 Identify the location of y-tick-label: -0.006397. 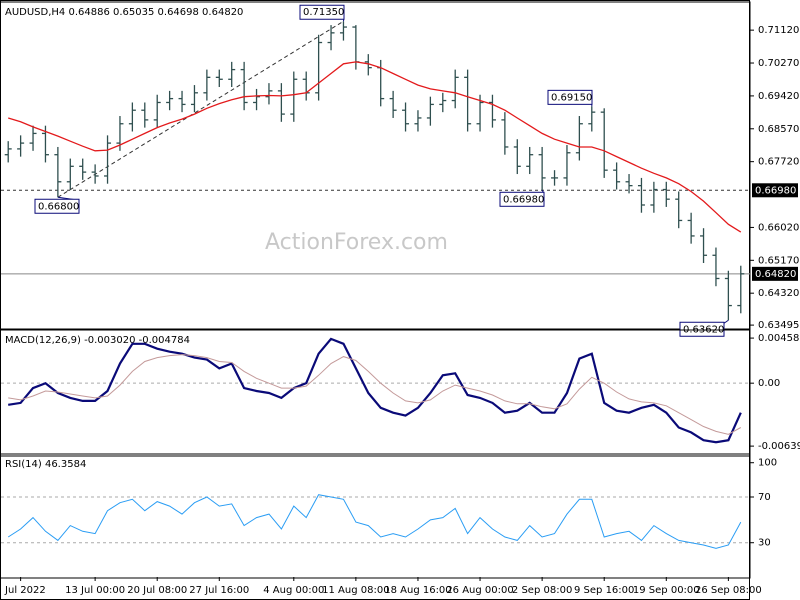
(779, 446).